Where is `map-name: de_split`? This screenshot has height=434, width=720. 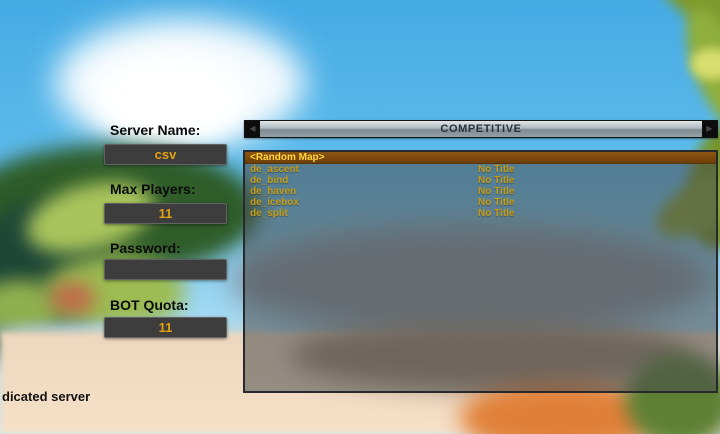 map-name: de_split is located at coordinates (269, 213).